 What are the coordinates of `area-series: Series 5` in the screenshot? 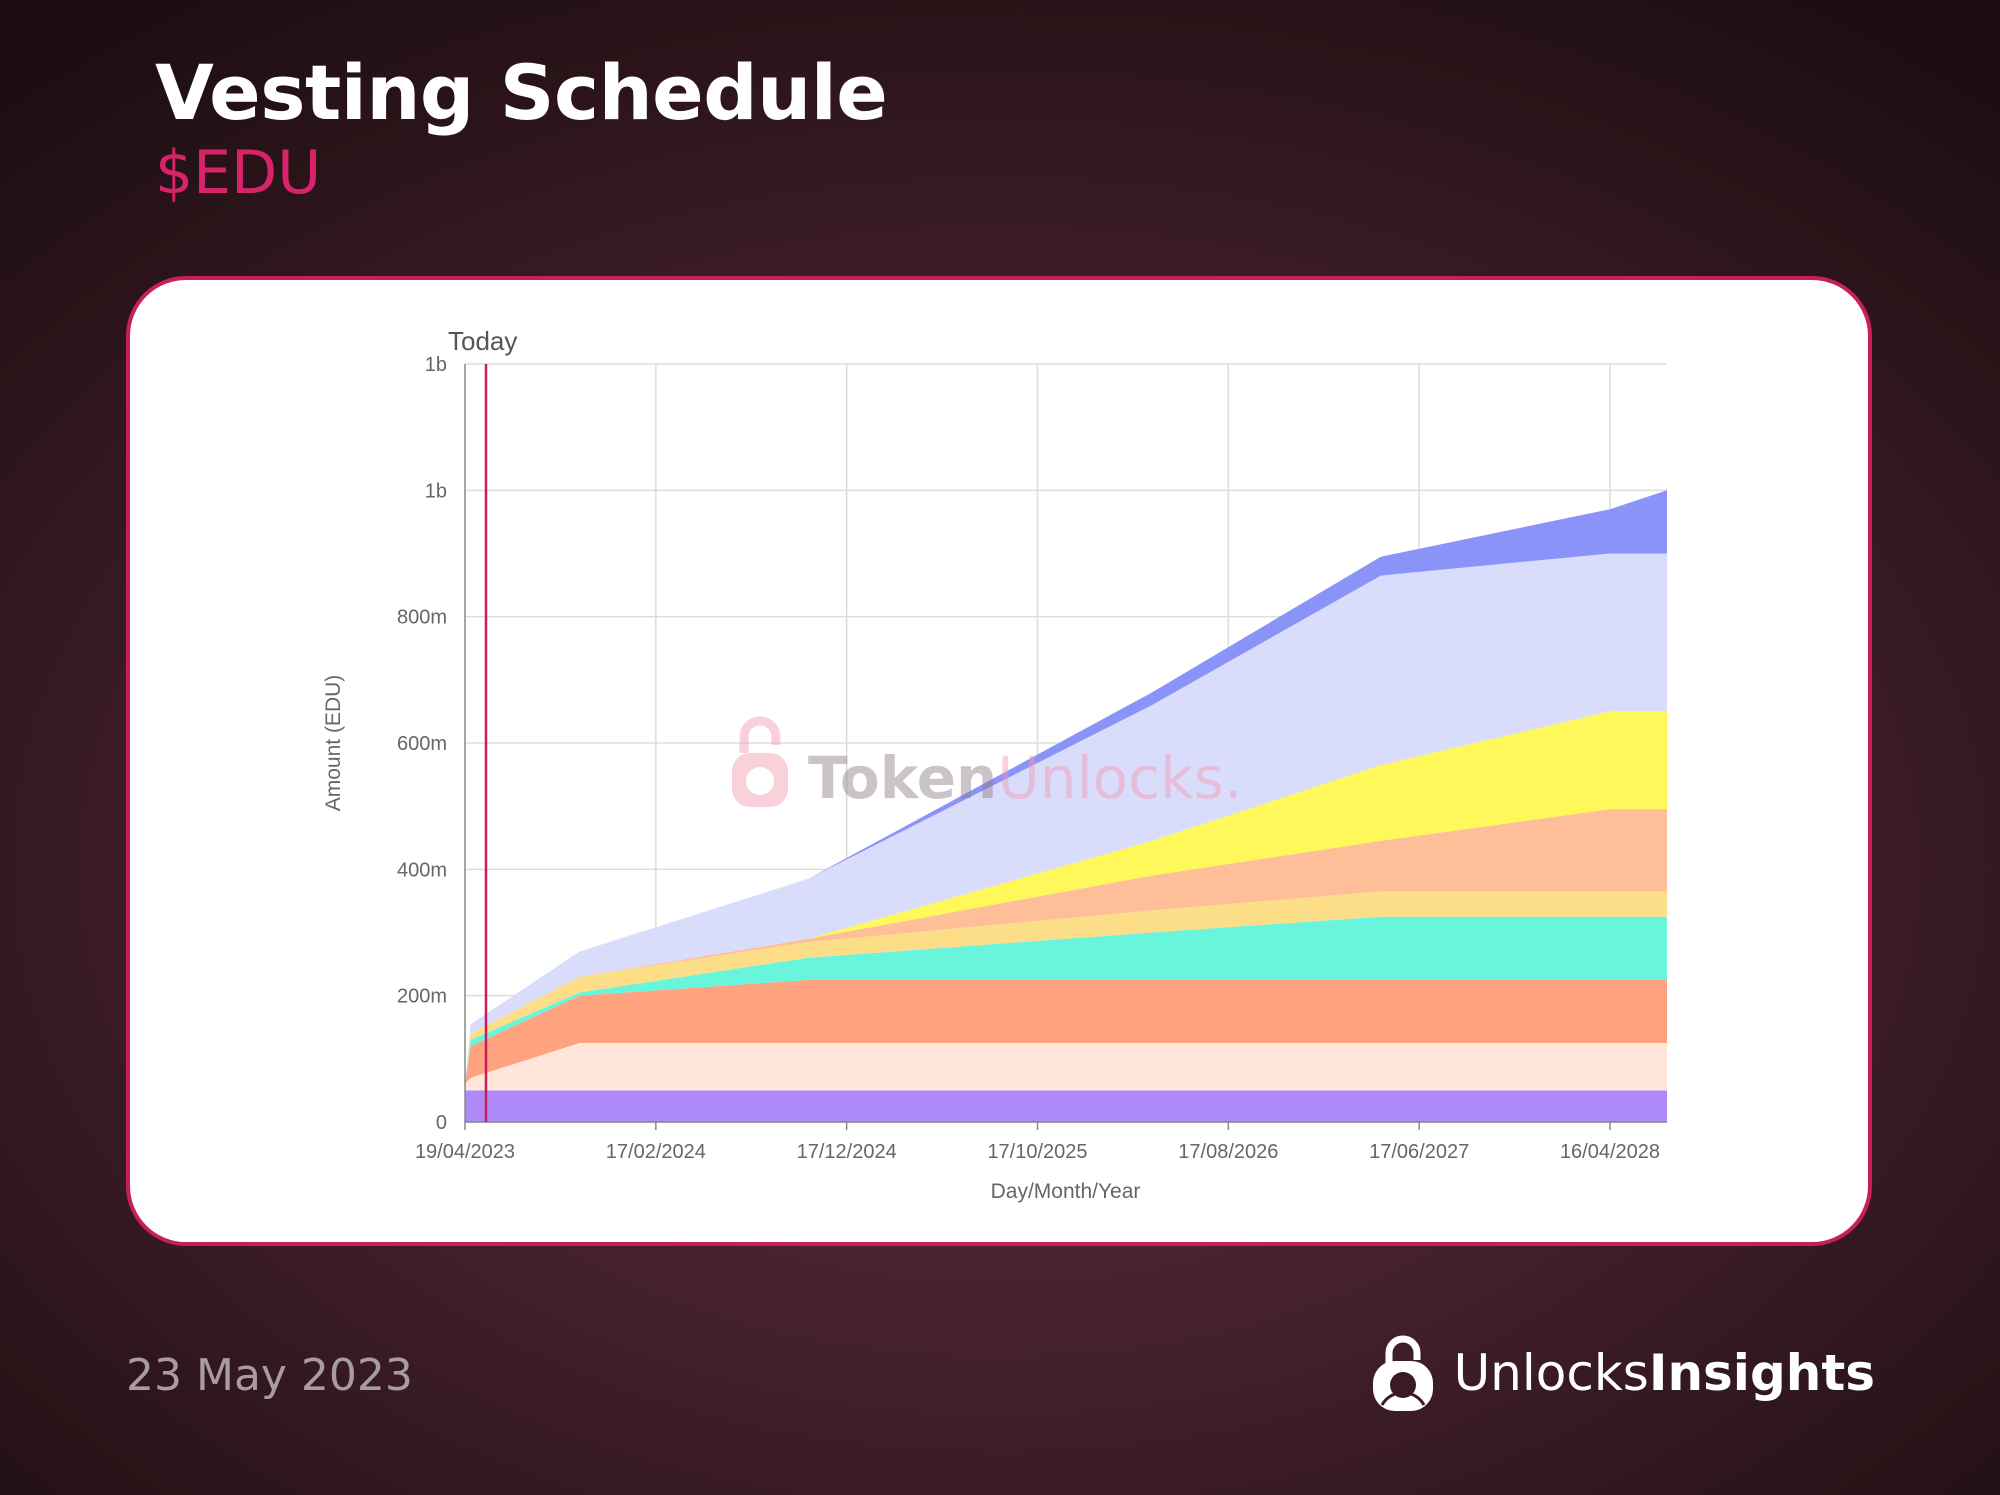 It's located at (1066, 988).